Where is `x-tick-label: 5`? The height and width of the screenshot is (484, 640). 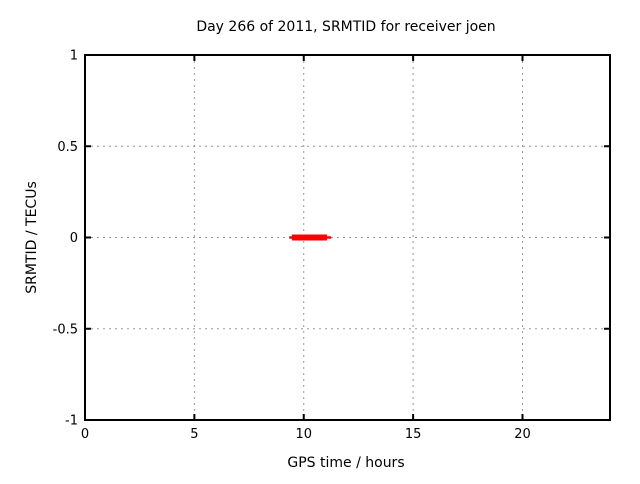 x-tick-label: 5 is located at coordinates (194, 434).